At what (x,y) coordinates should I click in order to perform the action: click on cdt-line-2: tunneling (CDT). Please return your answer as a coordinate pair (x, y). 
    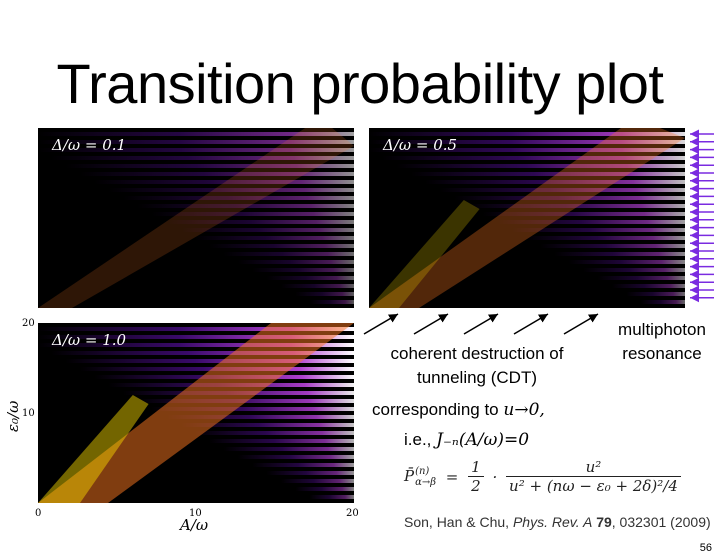
    Looking at the image, I should click on (477, 377).